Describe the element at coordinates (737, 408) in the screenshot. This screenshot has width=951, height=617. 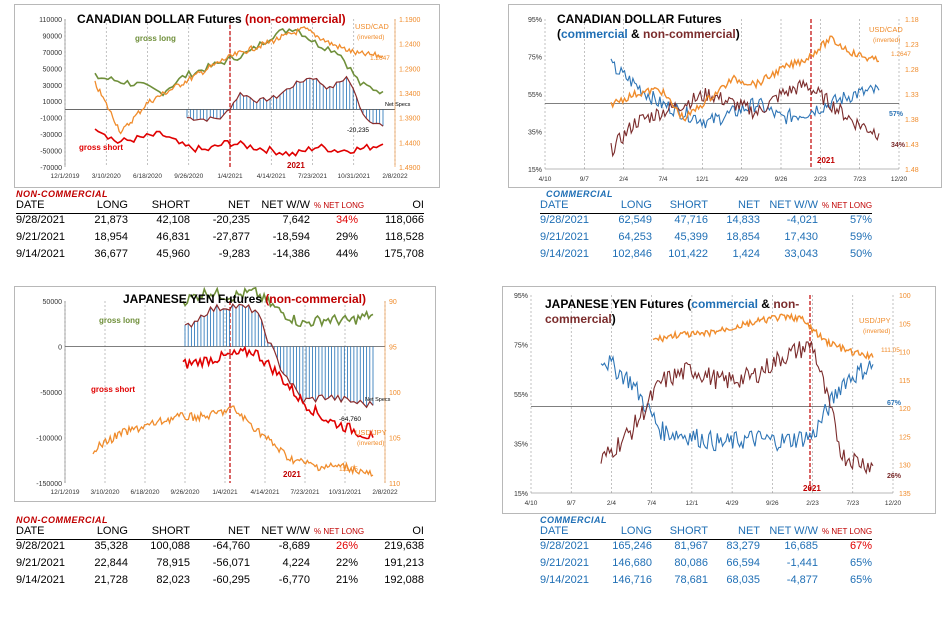
I see `noncommercial-line` at that location.